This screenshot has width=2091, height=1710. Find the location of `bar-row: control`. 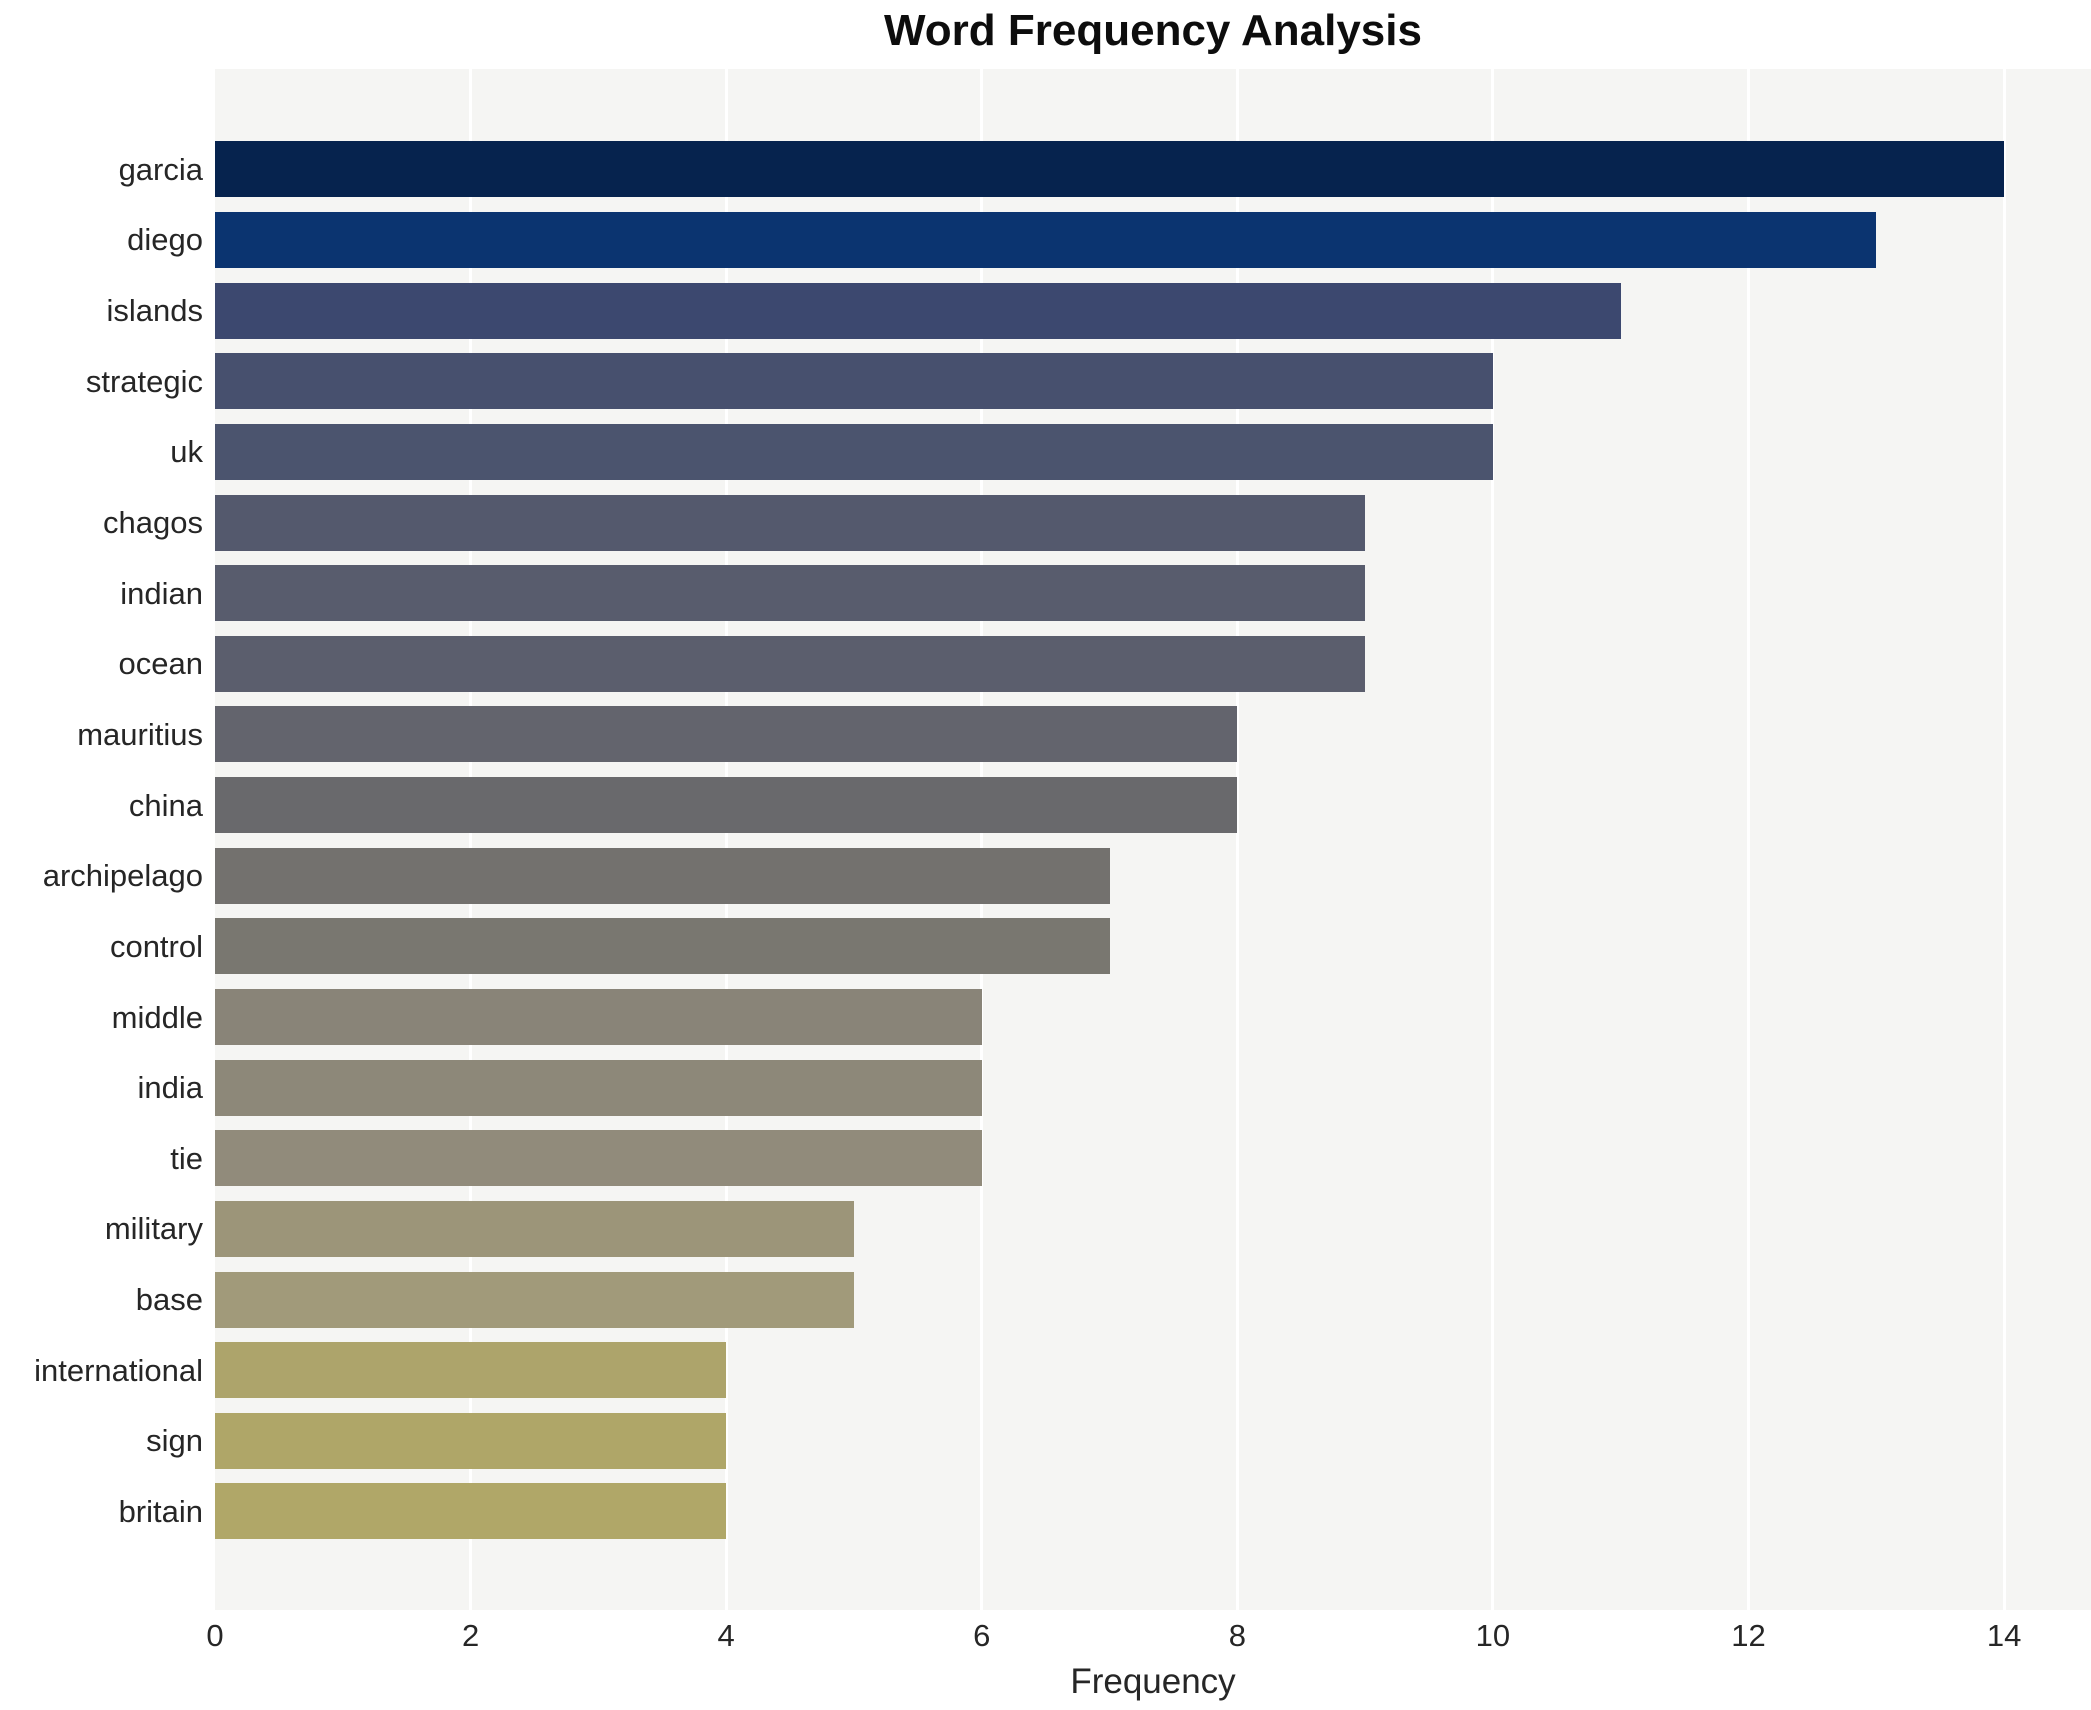

bar-row: control is located at coordinates (1045, 946).